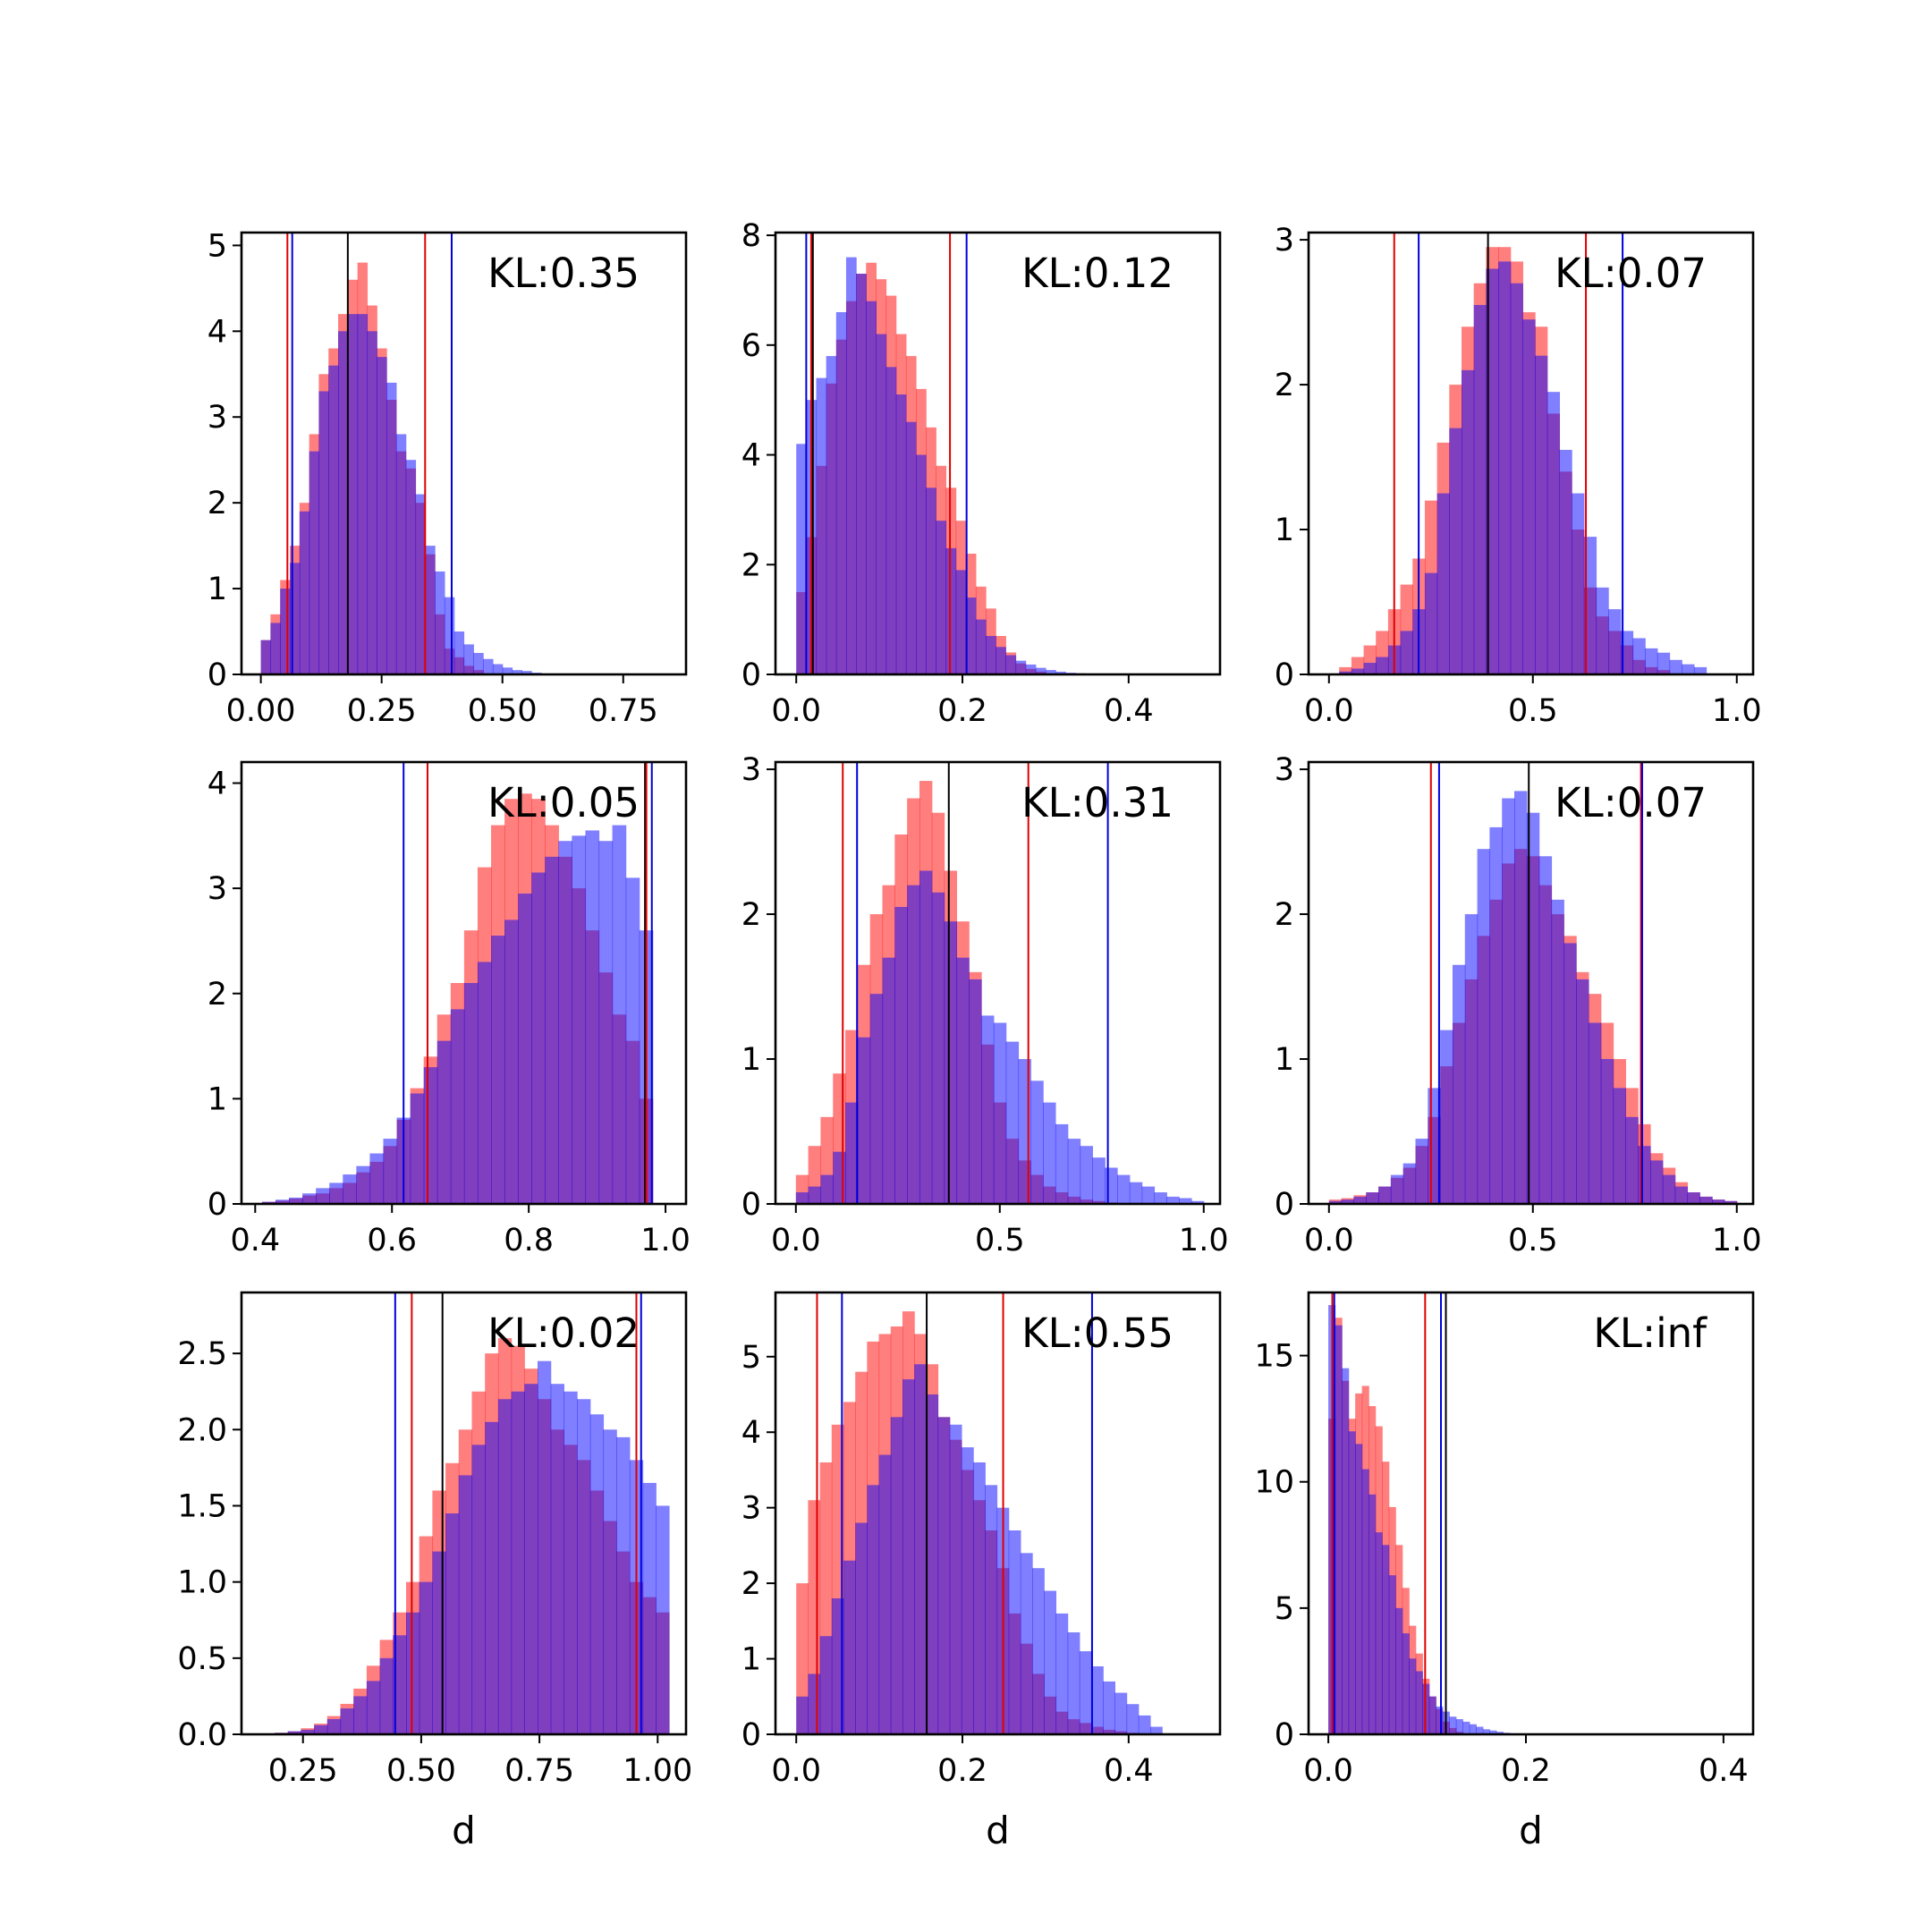 The height and width of the screenshot is (1932, 1932). What do you see at coordinates (1504, 1571) in the screenshot?
I see `subplot-9: 0.0 0.2 0.4 0 5 10 15 KL:inf d` at bounding box center [1504, 1571].